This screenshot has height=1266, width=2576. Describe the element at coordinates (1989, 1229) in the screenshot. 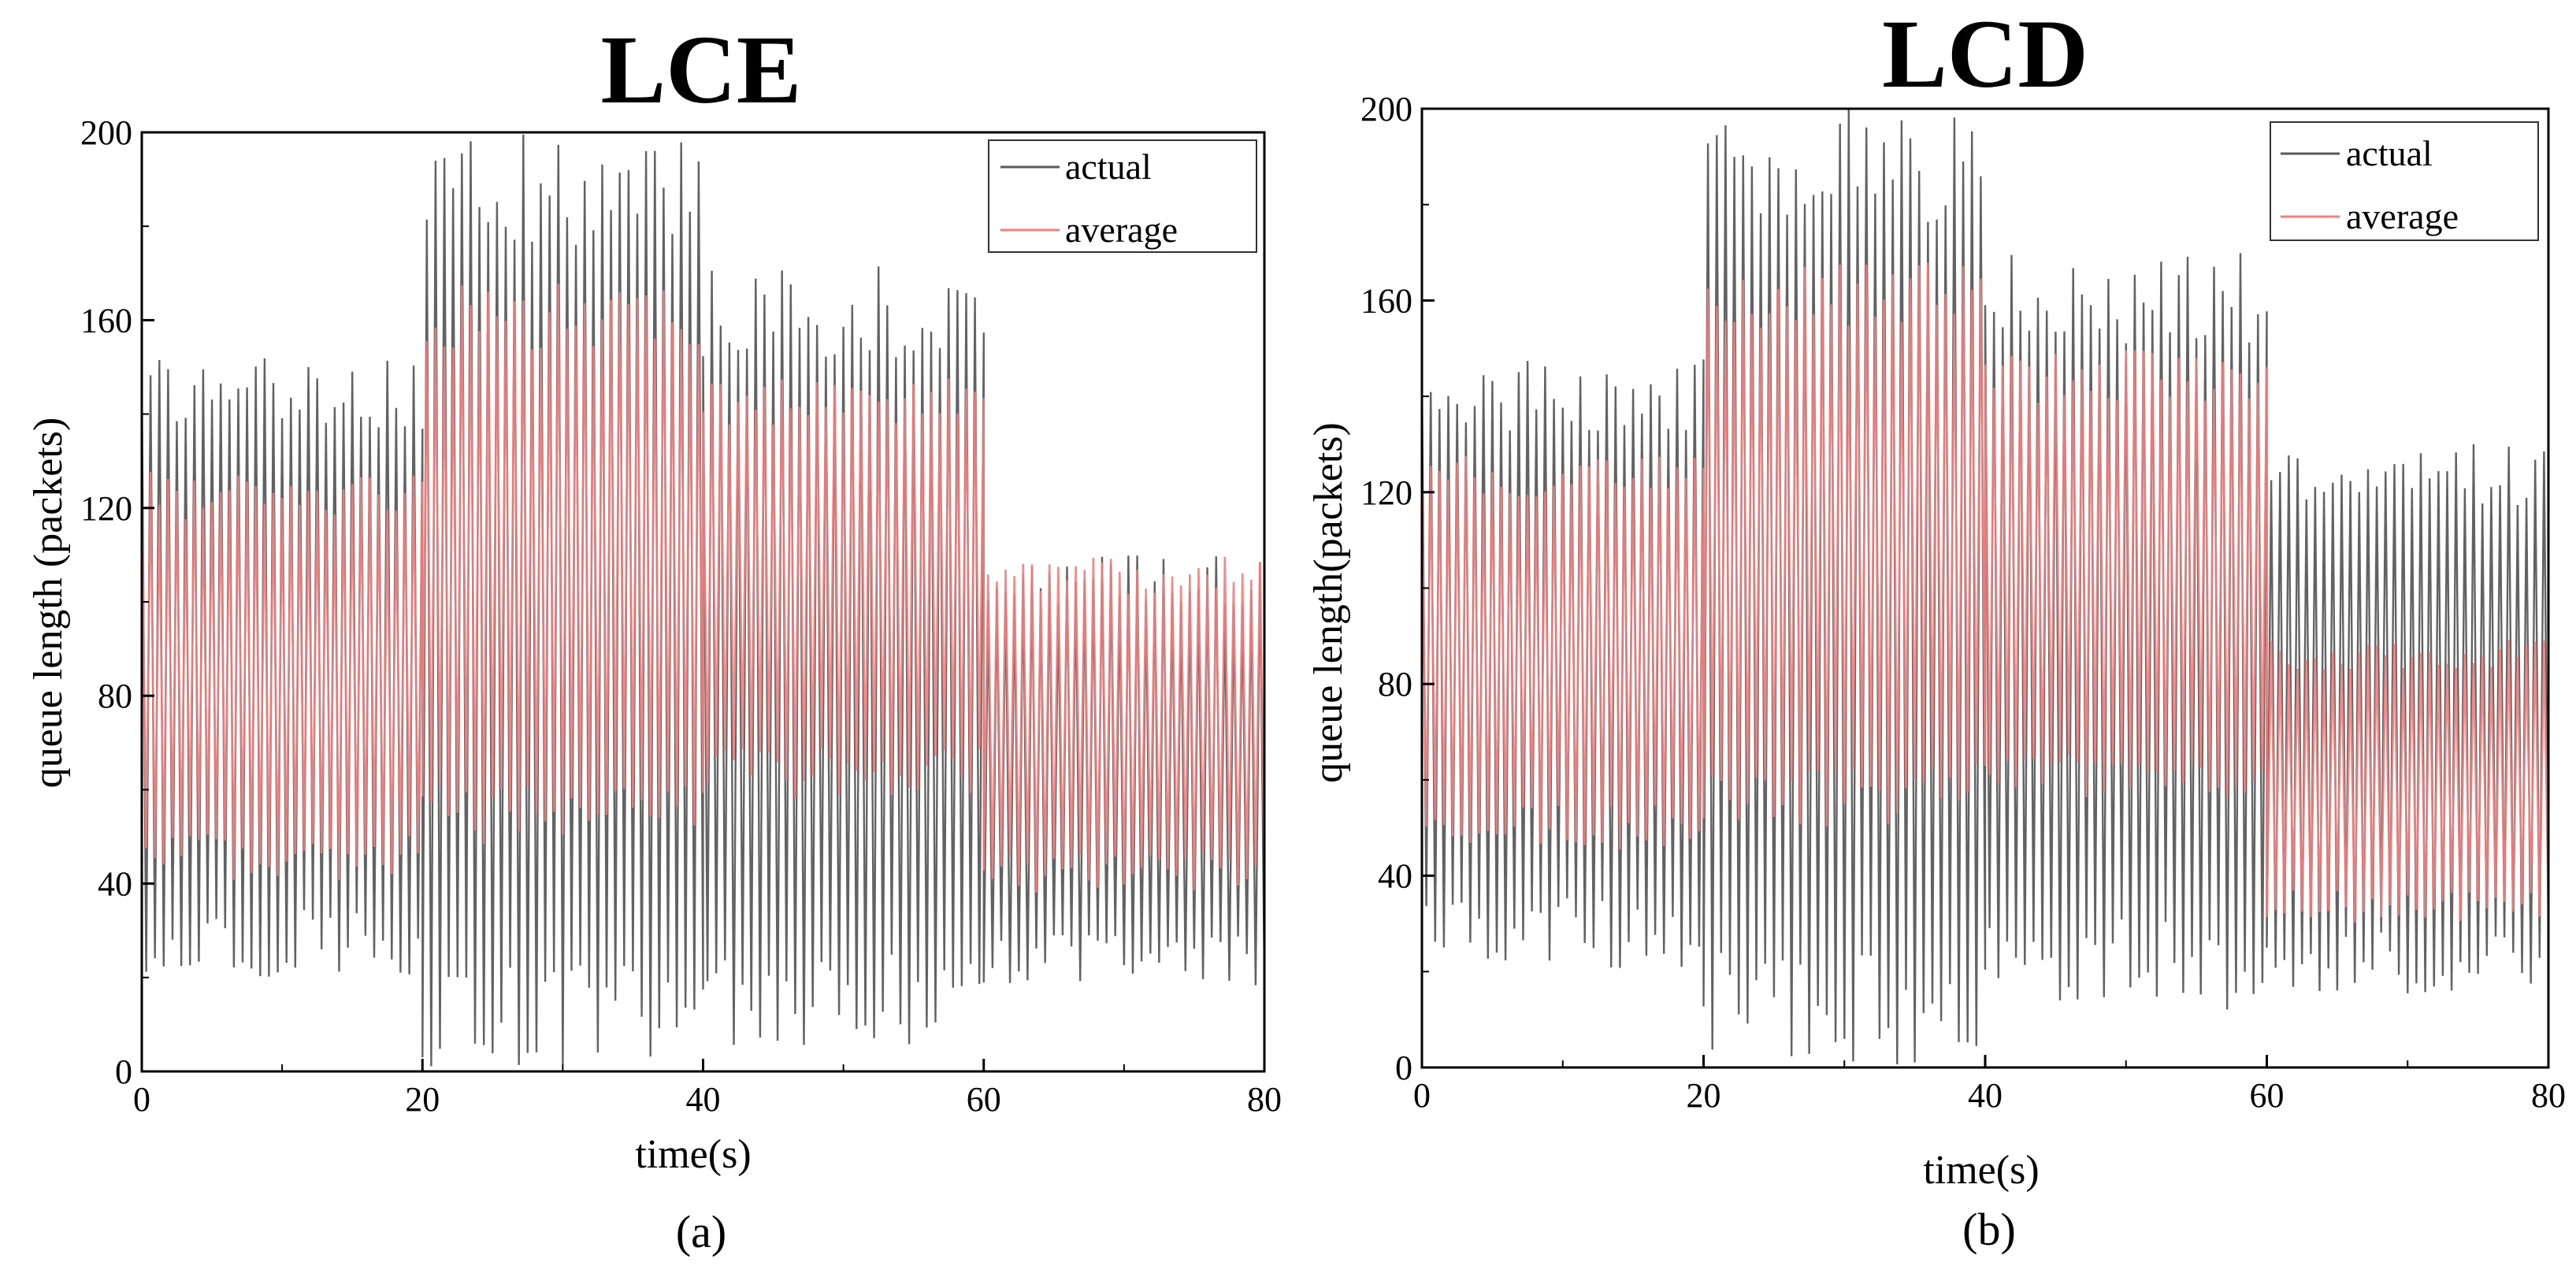

I see `panel-caption: (b)` at that location.